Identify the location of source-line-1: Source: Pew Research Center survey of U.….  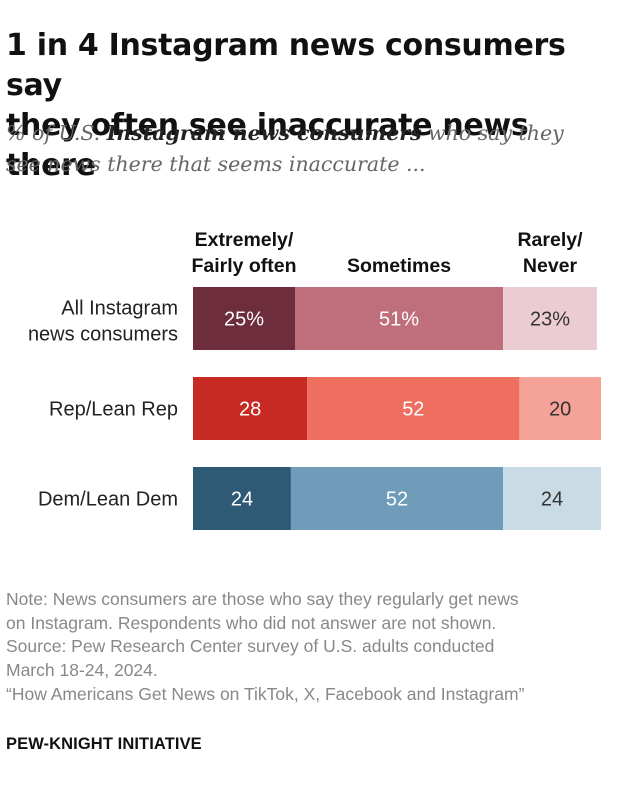
(250, 646).